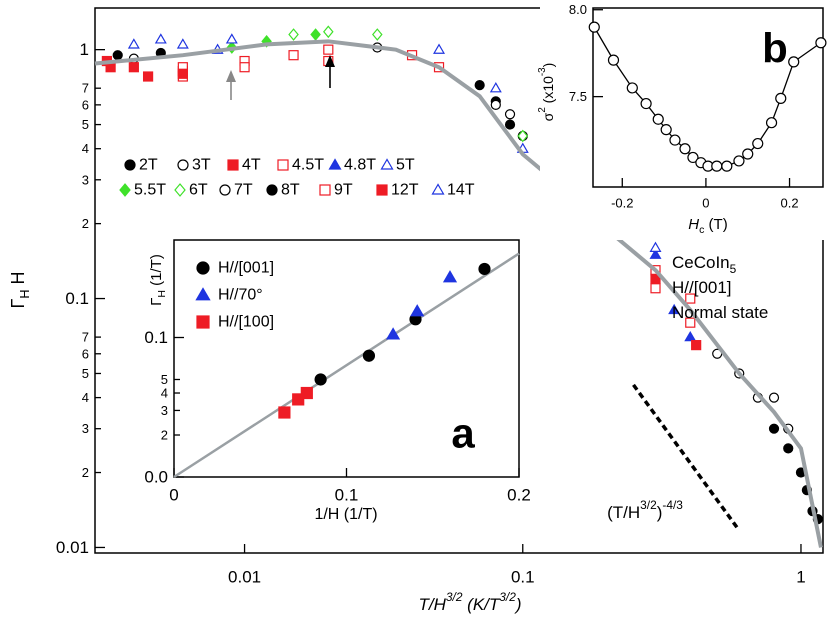  Describe the element at coordinates (701, 230) in the screenshot. I see `text-part: c` at that location.